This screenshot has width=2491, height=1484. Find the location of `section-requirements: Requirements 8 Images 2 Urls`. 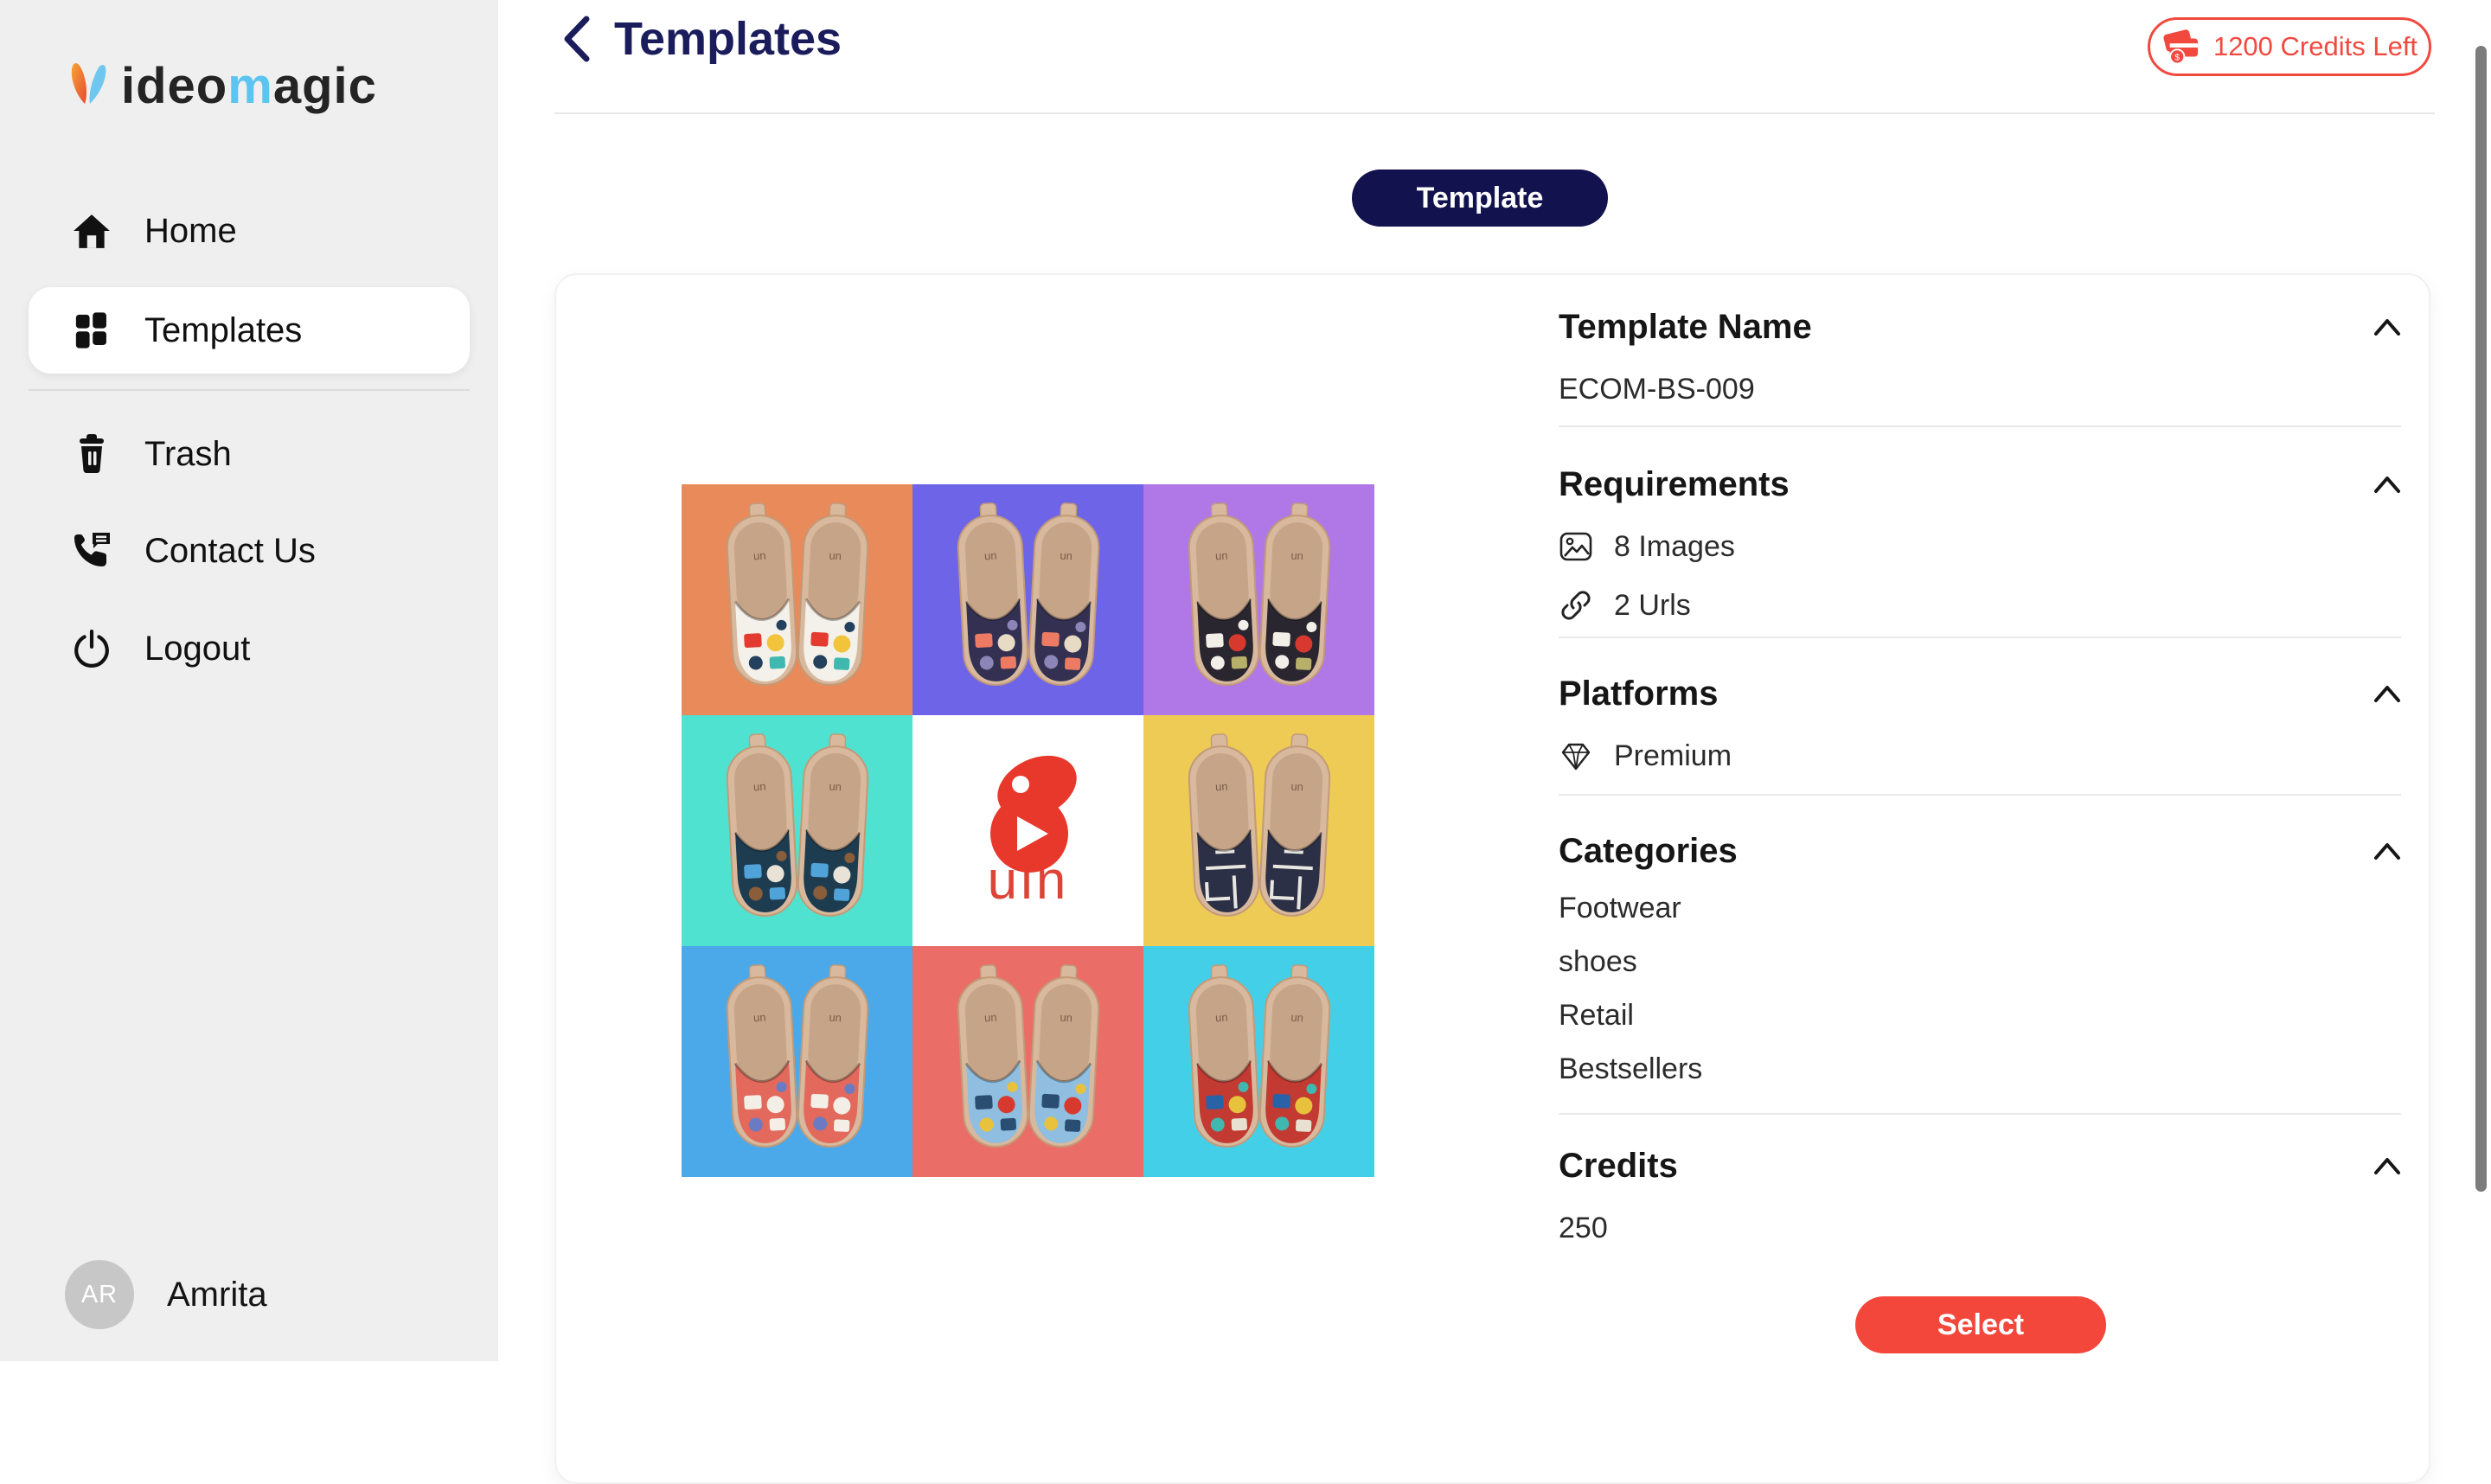

section-requirements: Requirements 8 Images 2 Urls is located at coordinates (1980, 543).